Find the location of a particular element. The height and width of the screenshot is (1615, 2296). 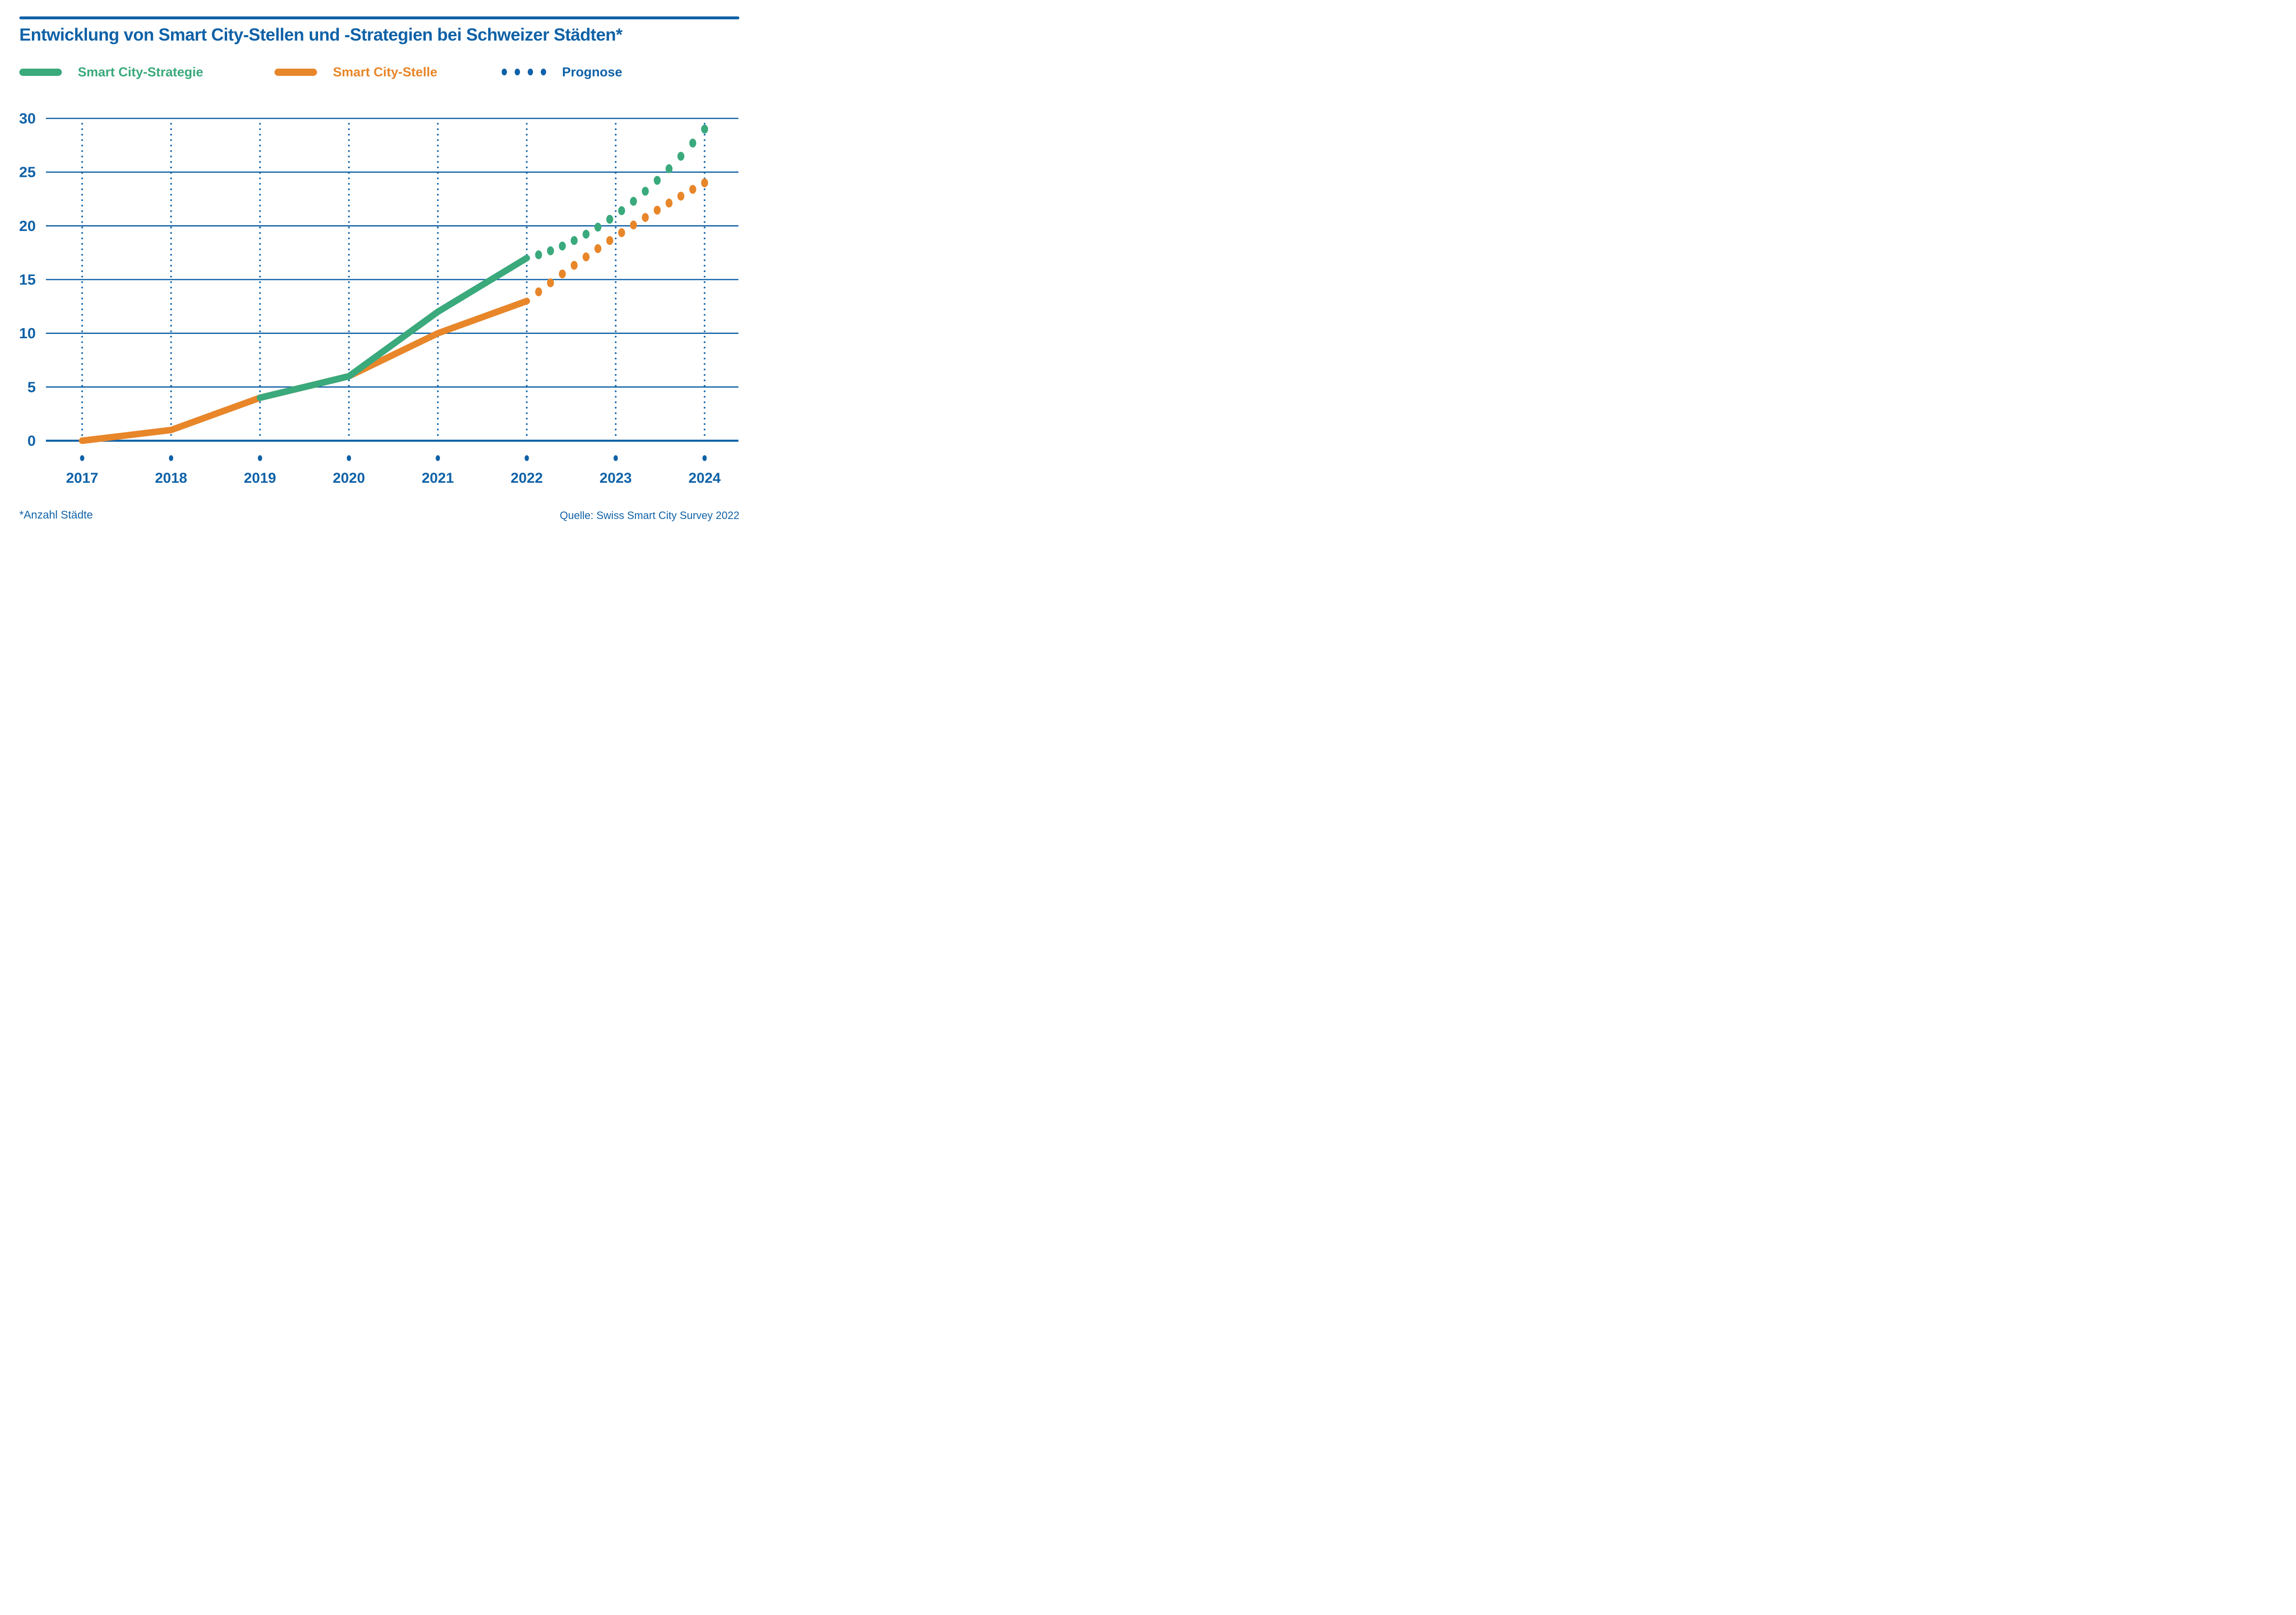

series-smart-city-stelle is located at coordinates (304, 371).